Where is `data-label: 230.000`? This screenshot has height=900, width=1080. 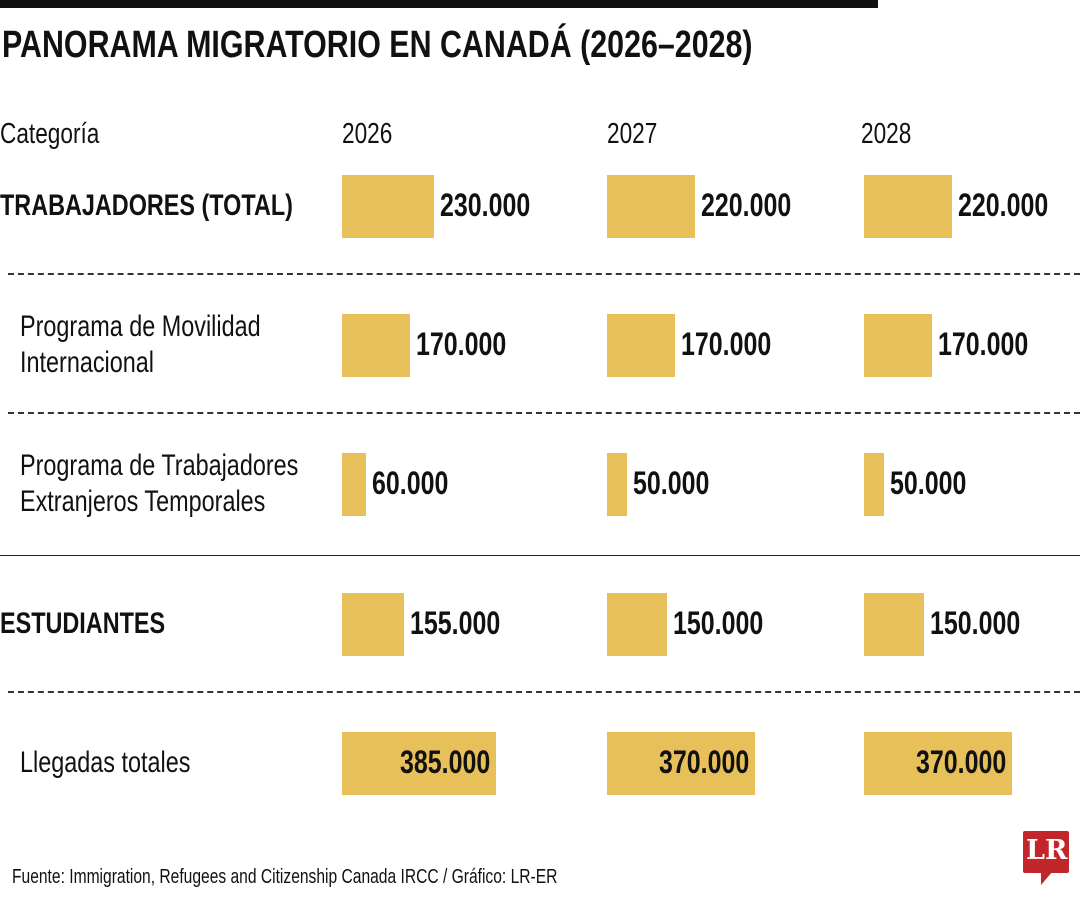
data-label: 230.000 is located at coordinates (485, 205).